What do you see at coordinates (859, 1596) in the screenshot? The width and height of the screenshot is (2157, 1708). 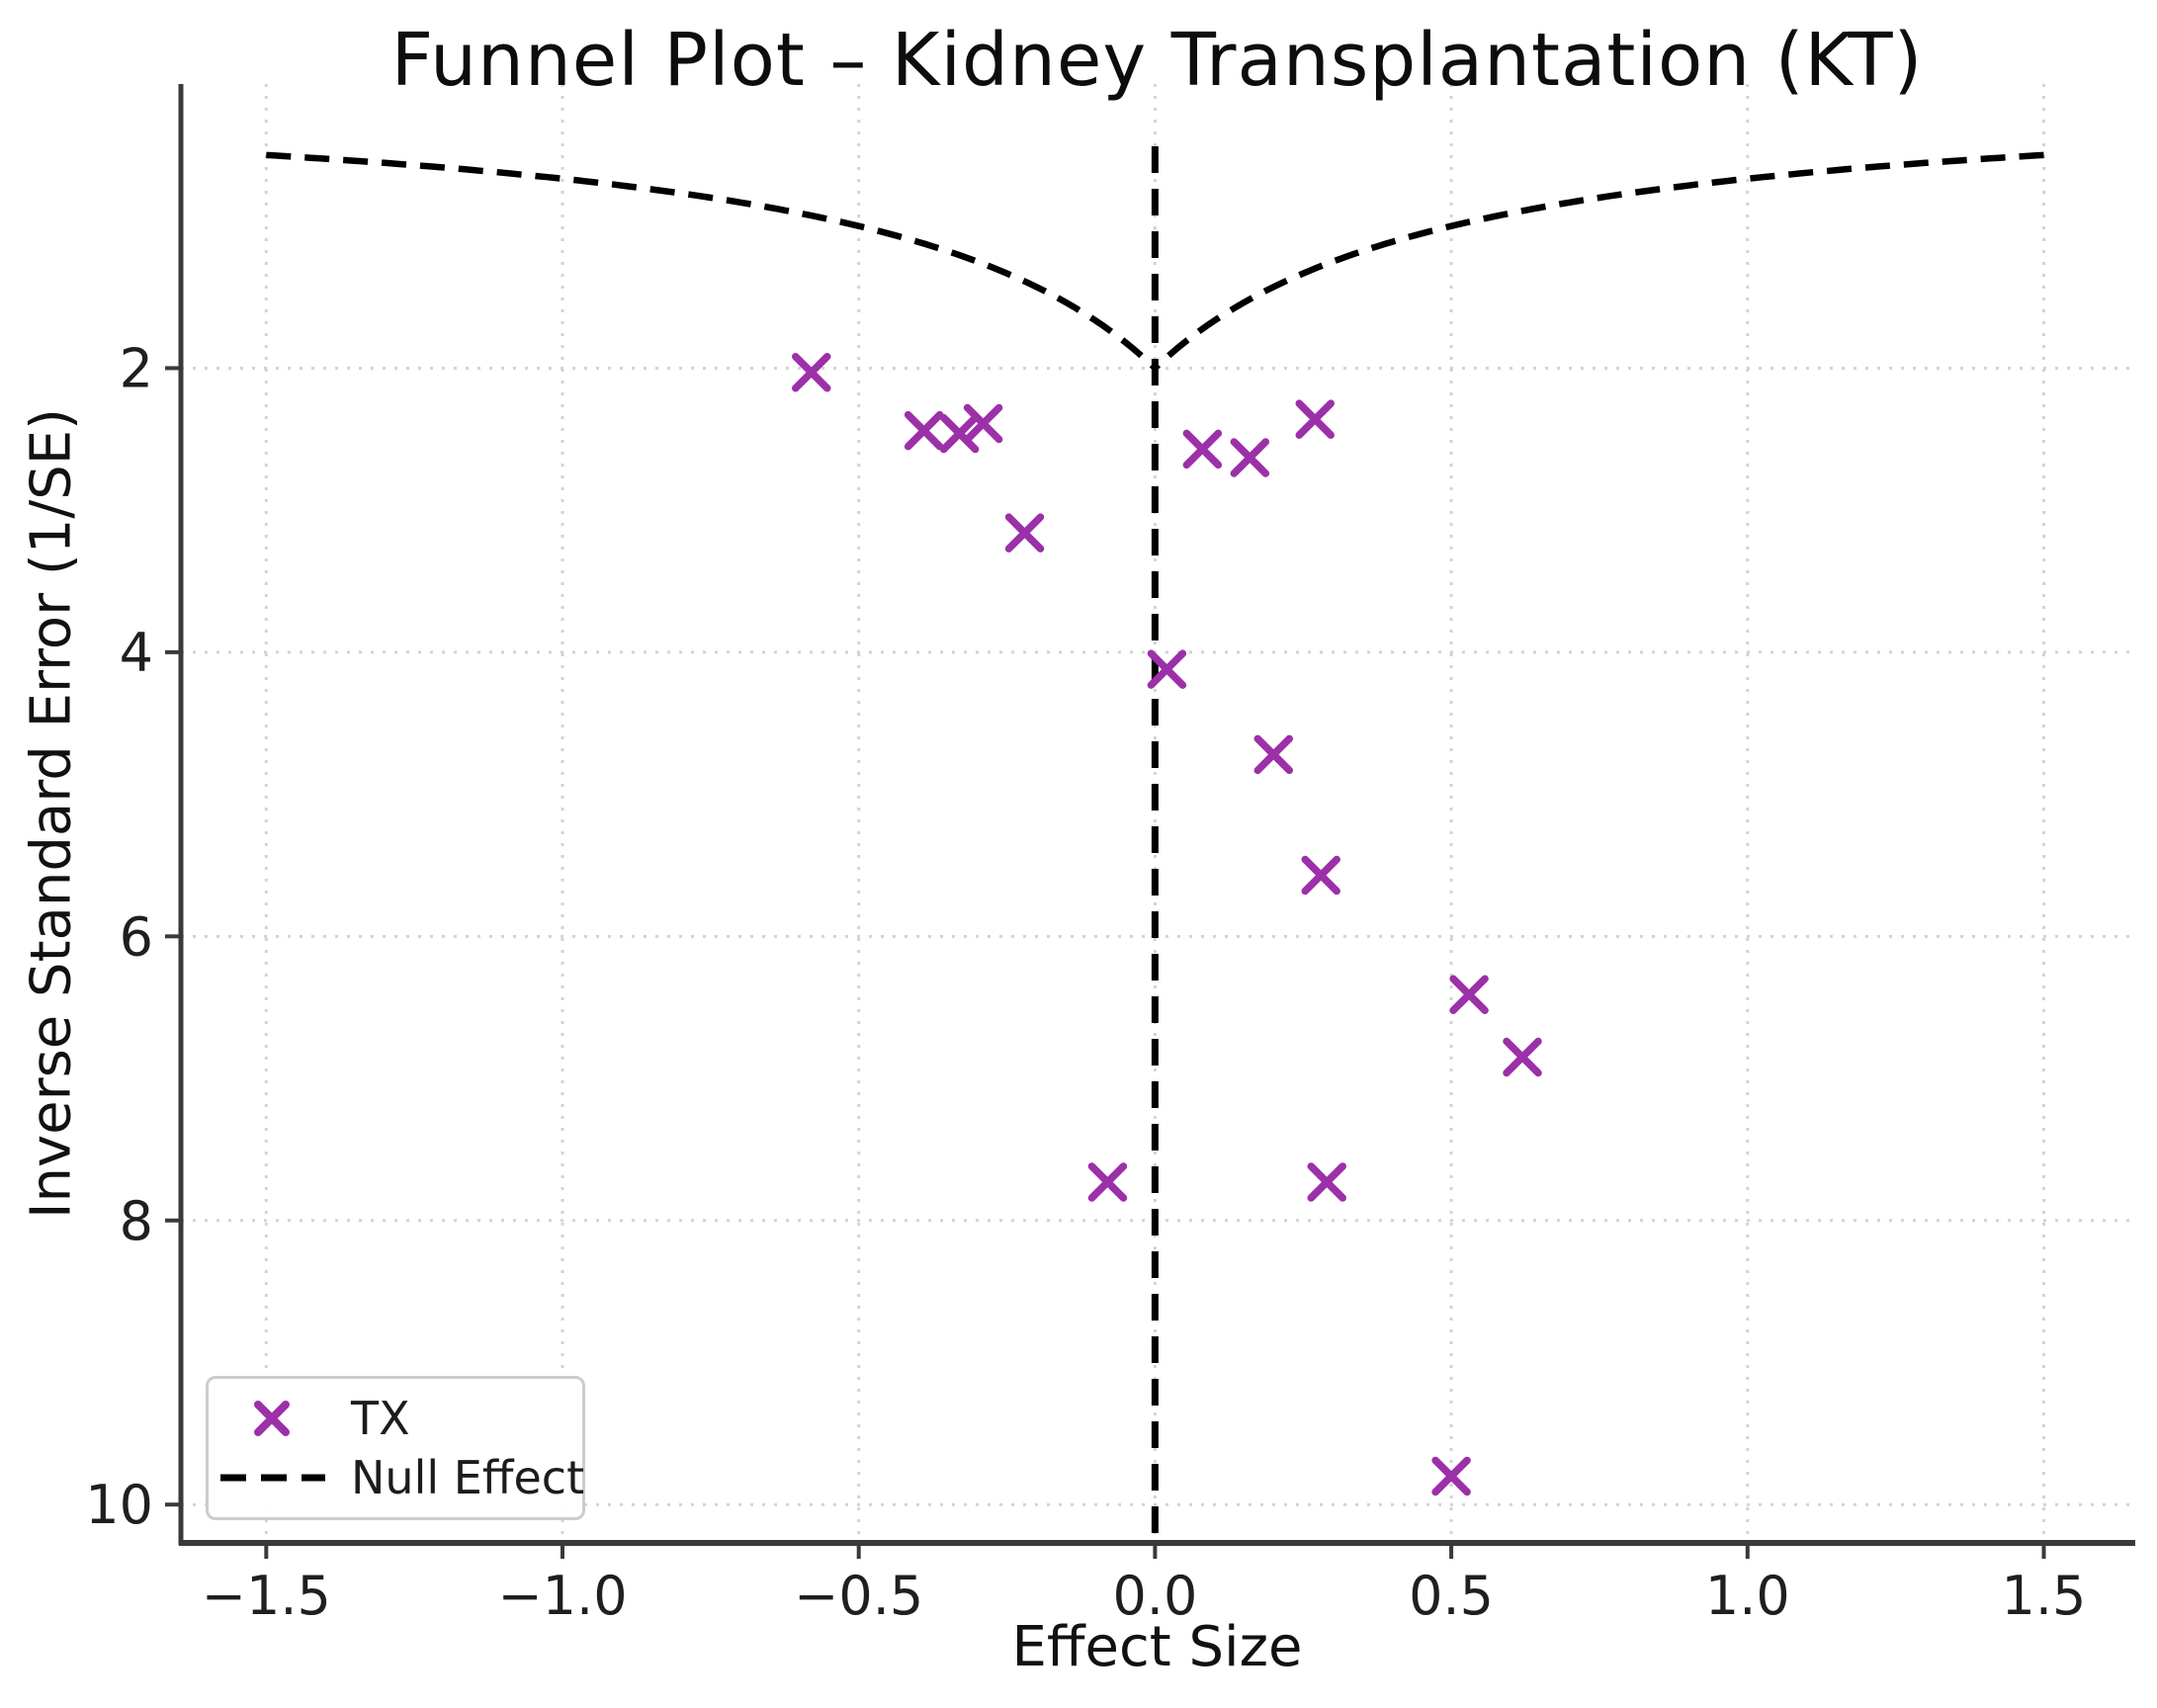 I see `x-tick-label: −0.5` at bounding box center [859, 1596].